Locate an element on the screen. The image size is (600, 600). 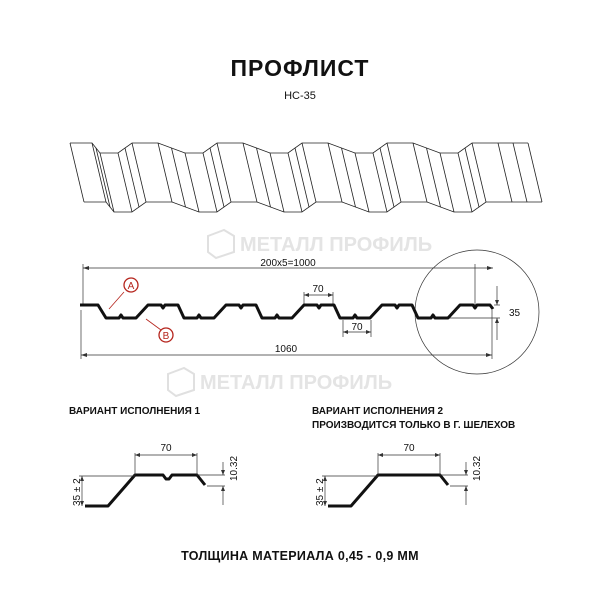
variant-1-caption: ВАРИАНТ ИСПОЛНЕНИЯ 1 is located at coordinates (135, 411).